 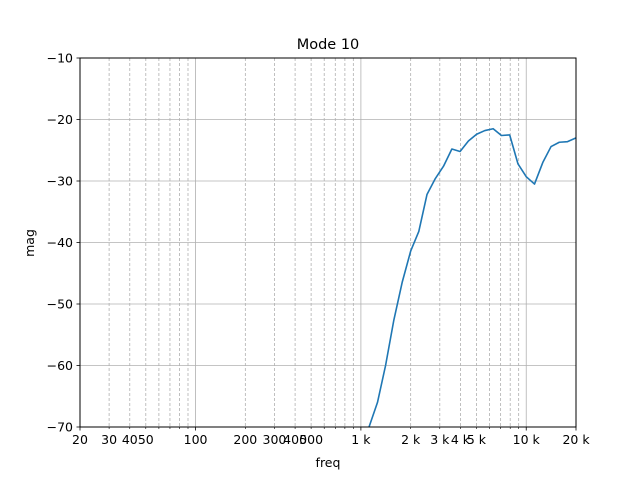 What do you see at coordinates (60, 181) in the screenshot?
I see `y-tick-label: −30` at bounding box center [60, 181].